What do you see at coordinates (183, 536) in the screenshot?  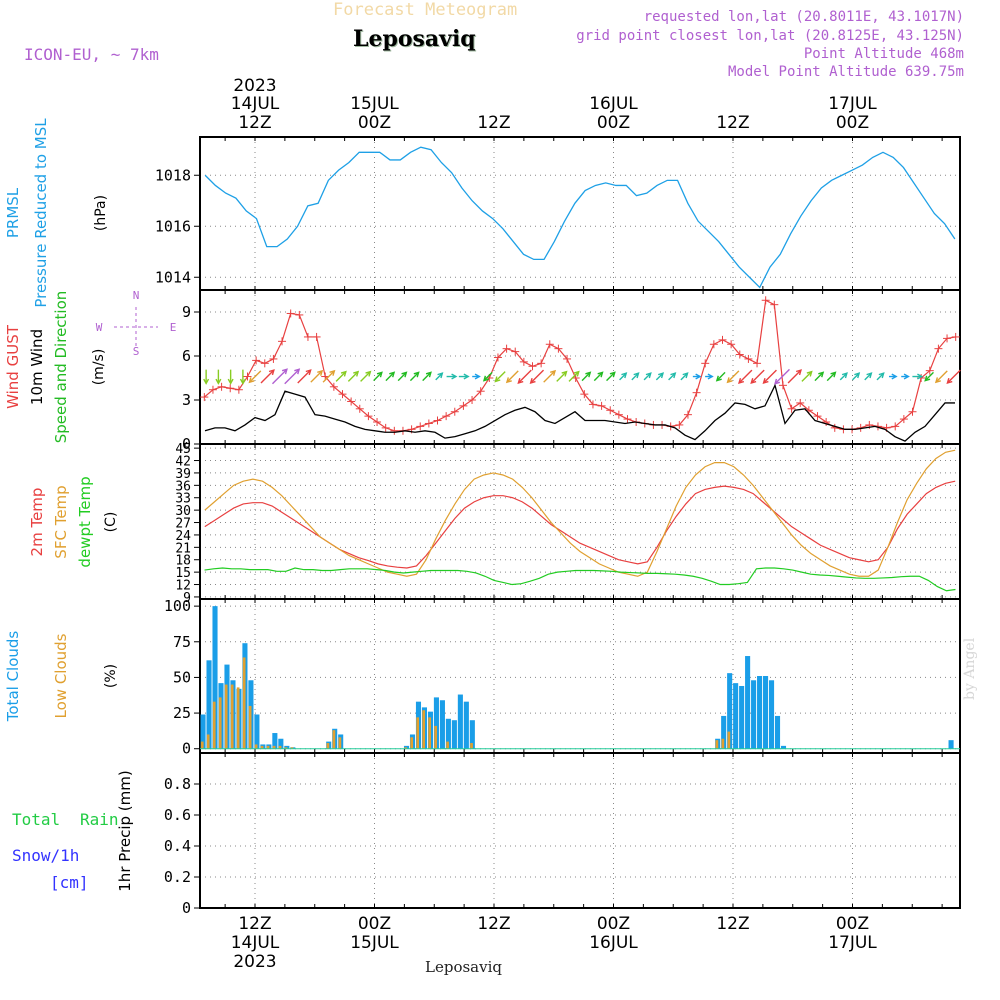 I see `ytick-label: 24` at bounding box center [183, 536].